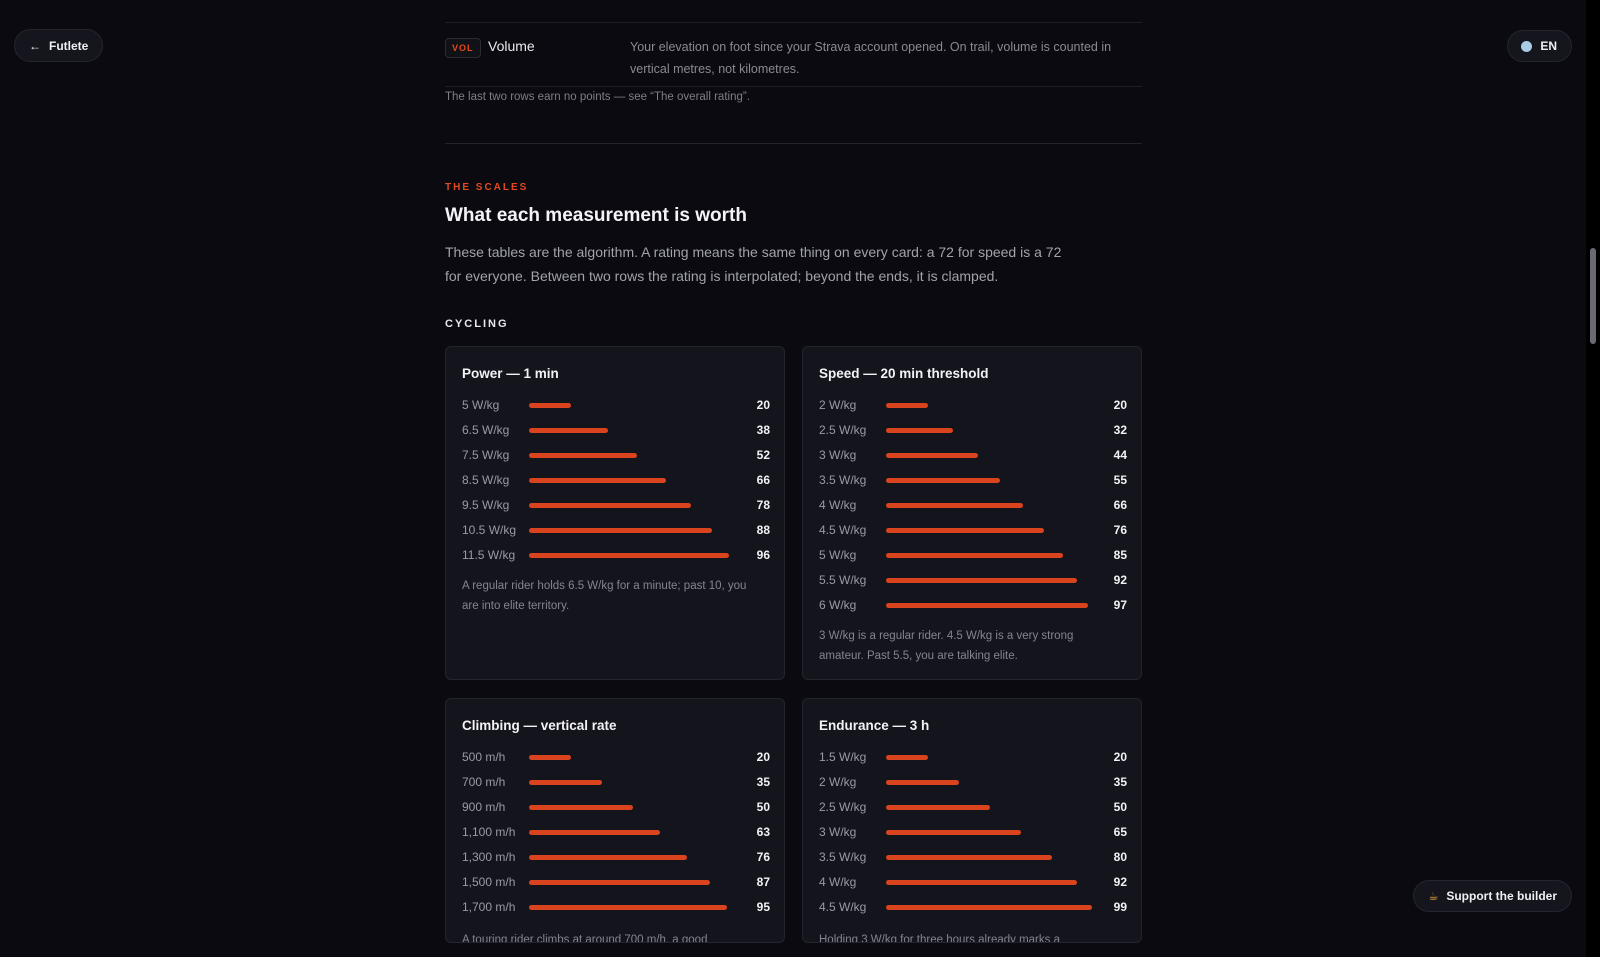 Image resolution: width=1600 pixels, height=957 pixels. Describe the element at coordinates (843, 757) in the screenshot. I see `scale-row-label: 1.5 W/kg` at that location.